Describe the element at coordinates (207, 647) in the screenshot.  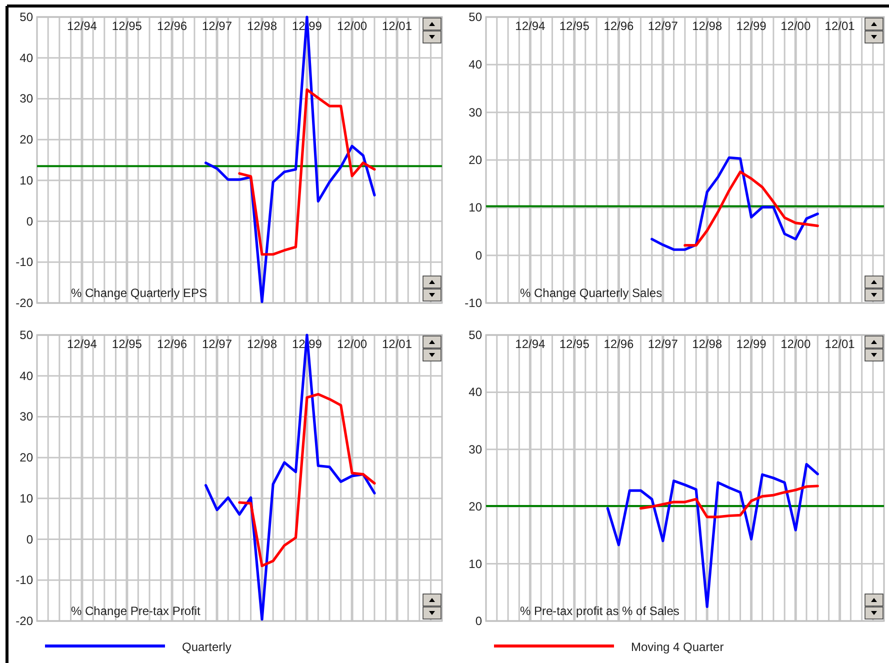
I see `text: Quarterly` at that location.